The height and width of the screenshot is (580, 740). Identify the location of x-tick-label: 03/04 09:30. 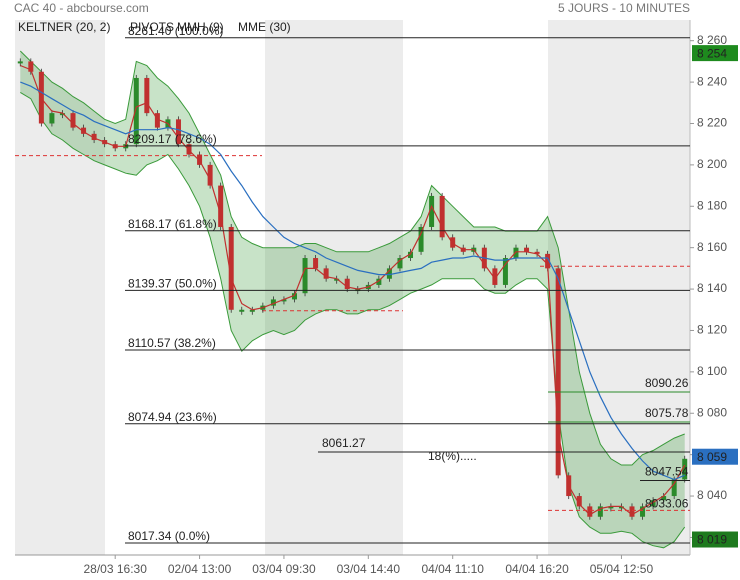
(284, 569).